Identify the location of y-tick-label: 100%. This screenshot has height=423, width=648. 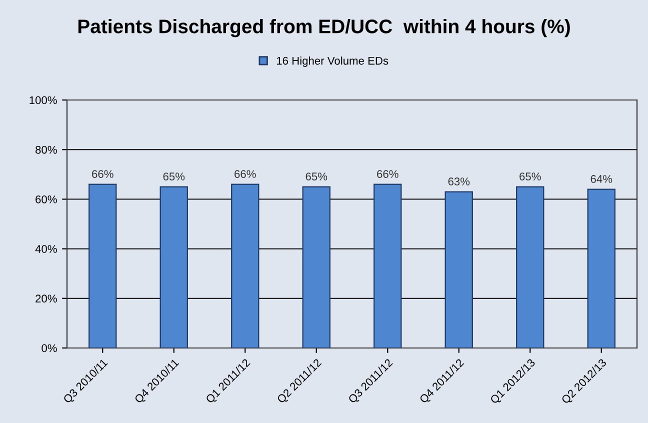
(43, 100).